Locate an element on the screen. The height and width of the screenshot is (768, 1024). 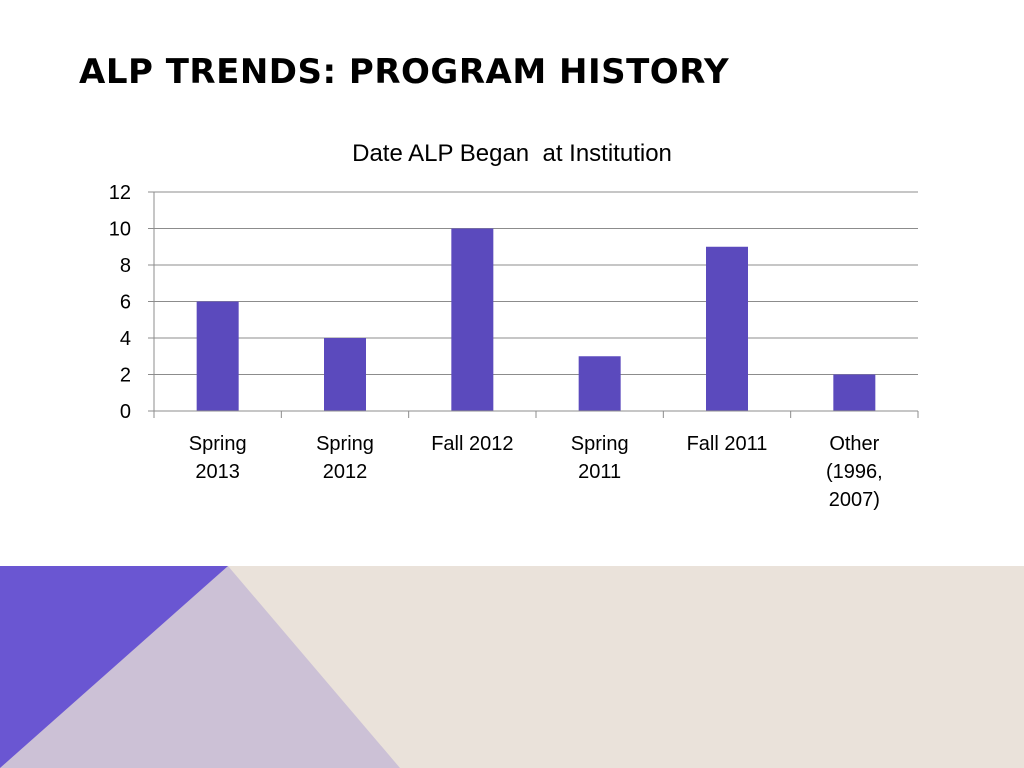
chart-title: Date ALP Began at Institution is located at coordinates (512, 153).